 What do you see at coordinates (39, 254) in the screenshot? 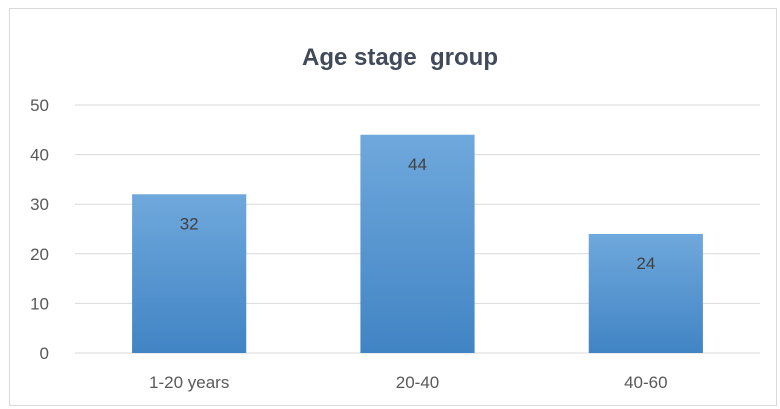
I see `y-tick-label: 20` at bounding box center [39, 254].